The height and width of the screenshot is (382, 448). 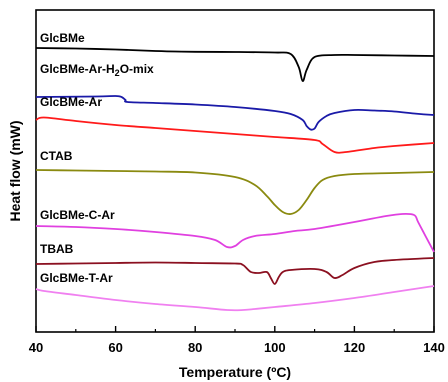 I want to click on y-axis-title: Heat flow (mW), so click(x=15, y=170).